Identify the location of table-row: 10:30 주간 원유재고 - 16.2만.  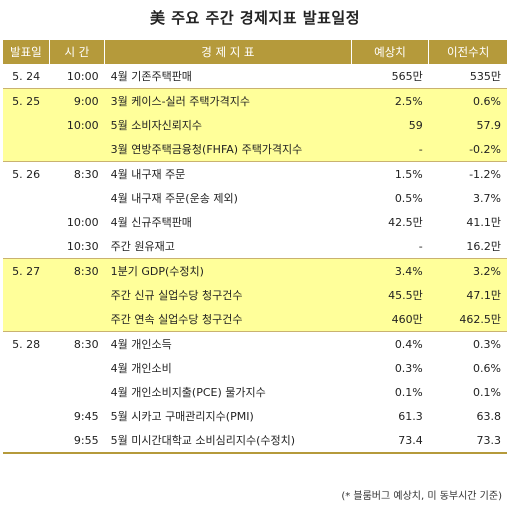
(255, 246).